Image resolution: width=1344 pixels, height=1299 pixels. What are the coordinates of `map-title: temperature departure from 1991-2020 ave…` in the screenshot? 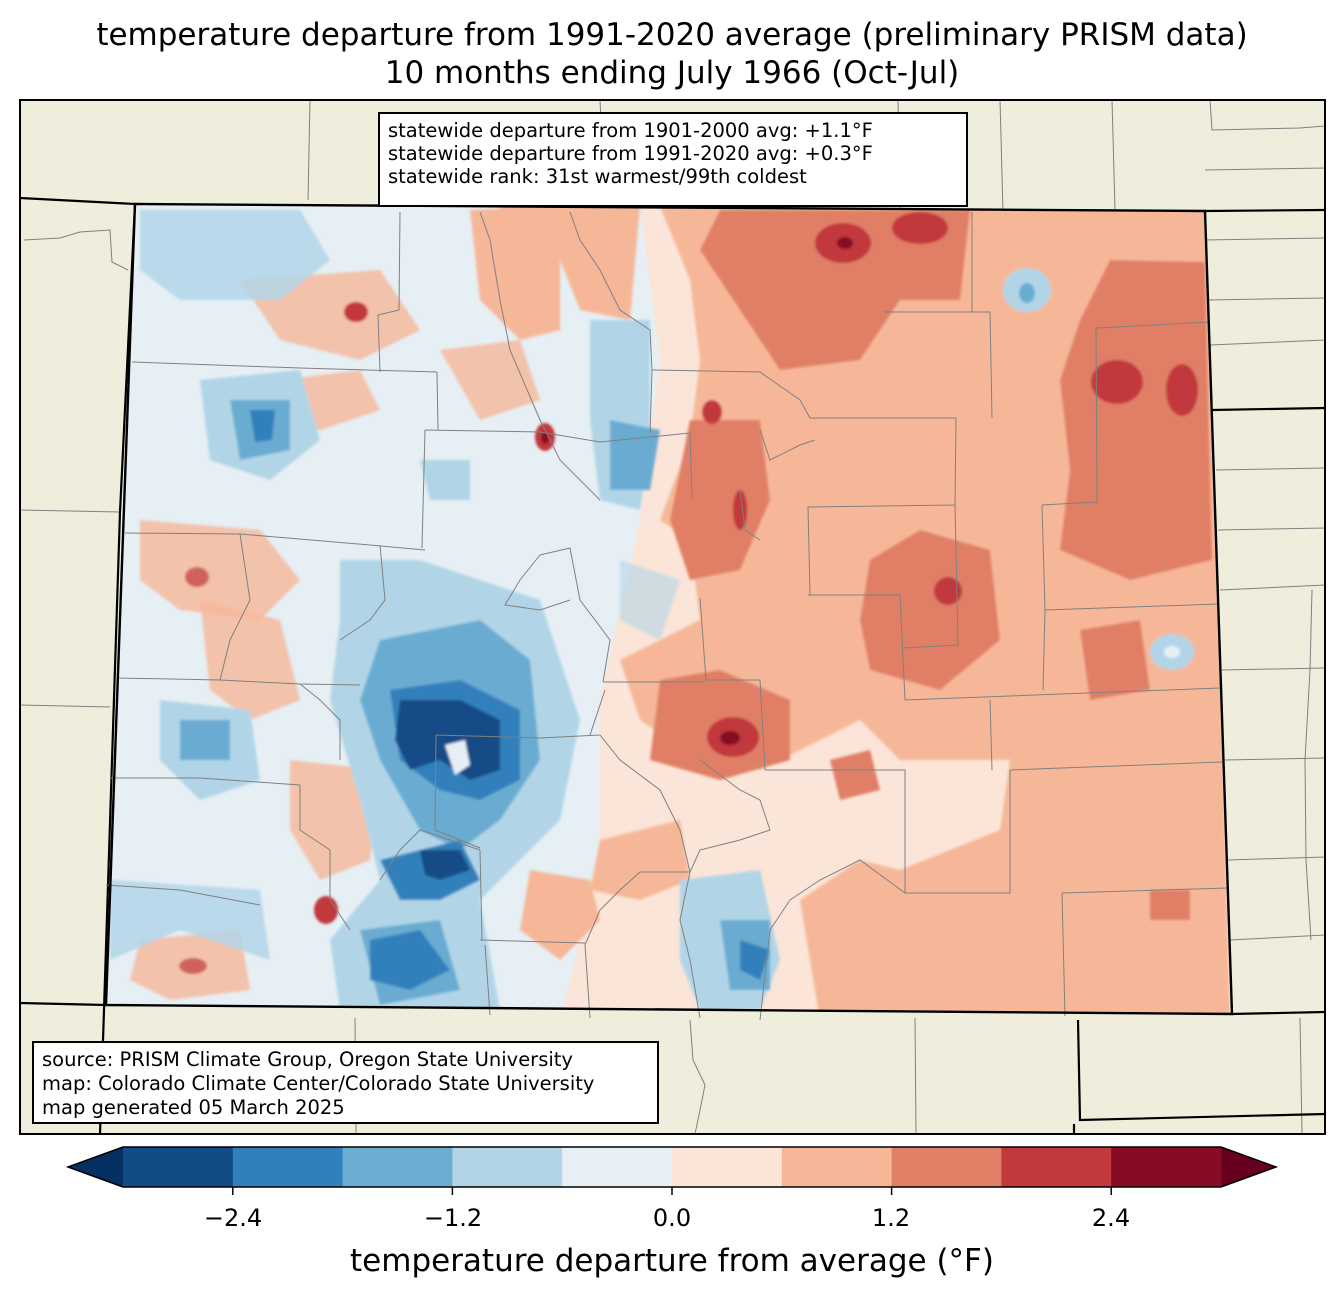 It's located at (672, 35).